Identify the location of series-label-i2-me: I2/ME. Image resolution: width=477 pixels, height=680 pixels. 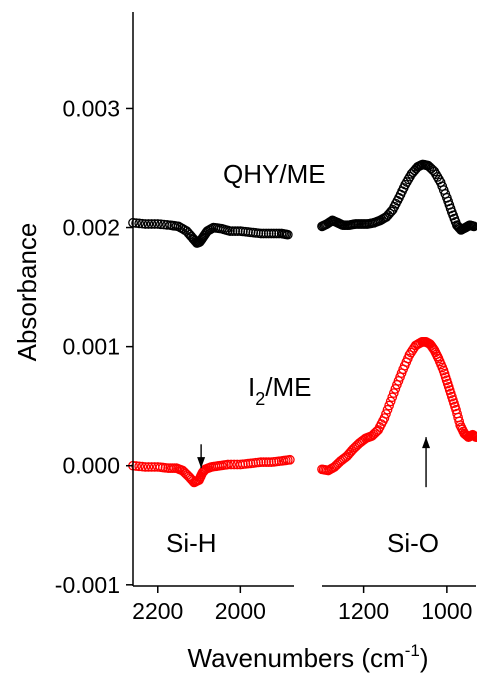
(279, 390).